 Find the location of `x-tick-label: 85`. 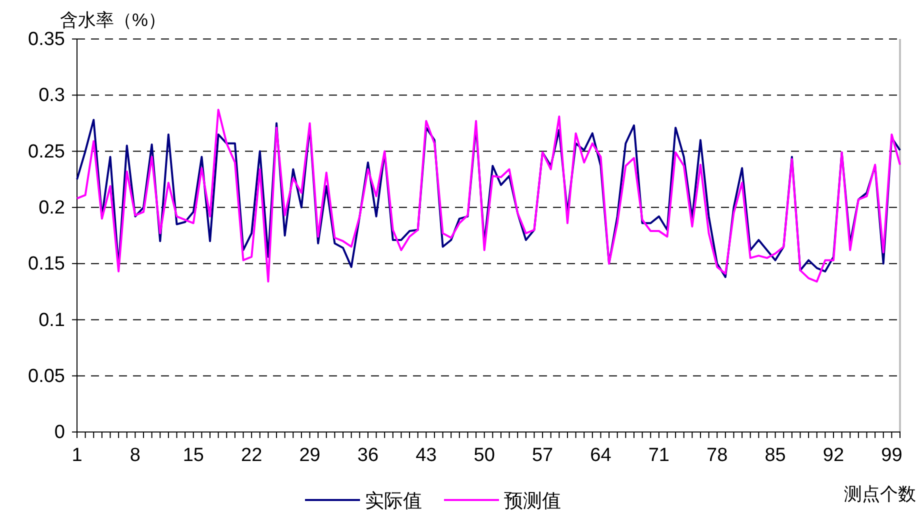

x-tick-label: 85 is located at coordinates (775, 455).